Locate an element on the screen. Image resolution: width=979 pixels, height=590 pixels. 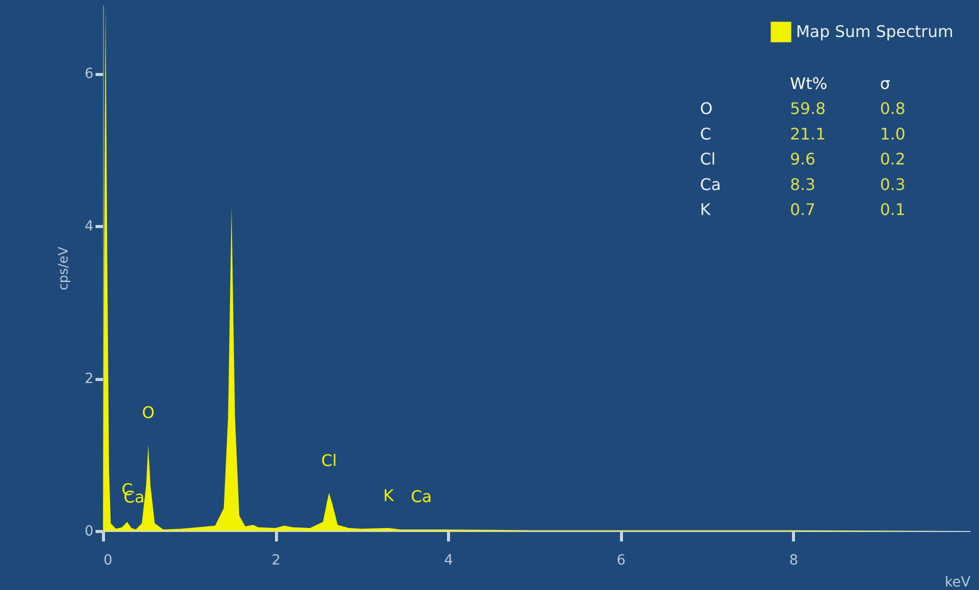
y-axis-title: cps/eV is located at coordinates (64, 268).